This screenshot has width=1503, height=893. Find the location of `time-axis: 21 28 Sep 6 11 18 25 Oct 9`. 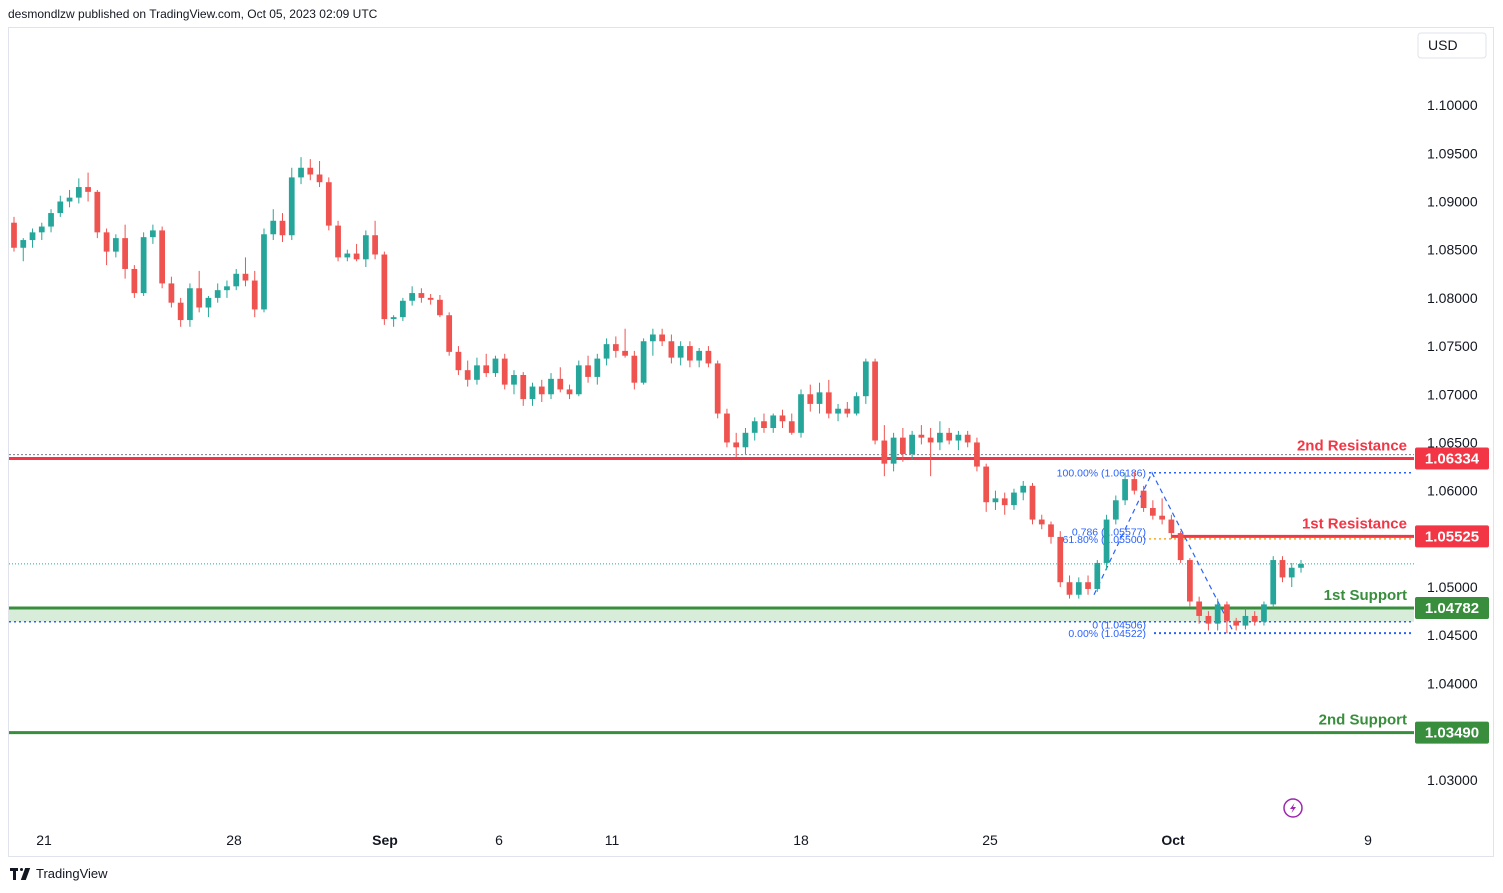

time-axis: 21 28 Sep 6 11 18 25 Oct 9 is located at coordinates (704, 840).